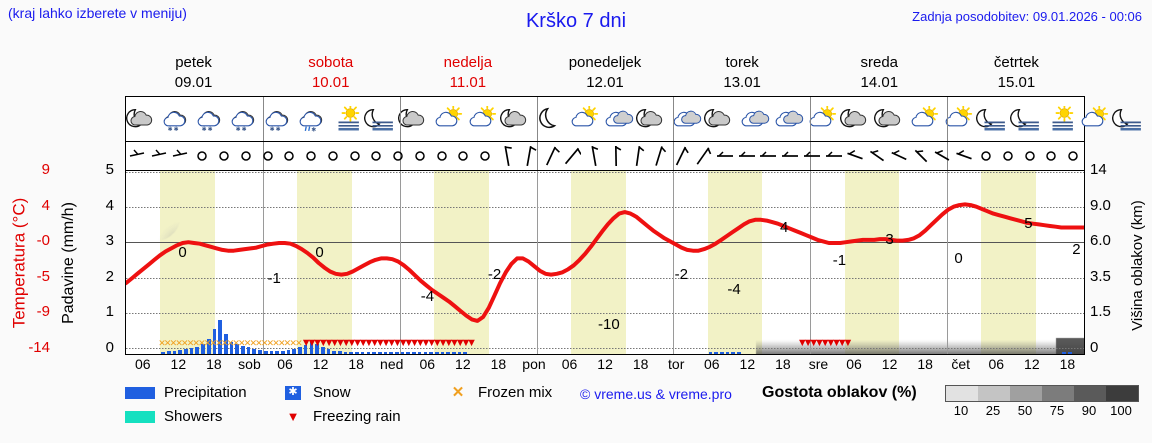  I want to click on legend-freezing-rain: ▼ Freezing rain, so click(343, 416).